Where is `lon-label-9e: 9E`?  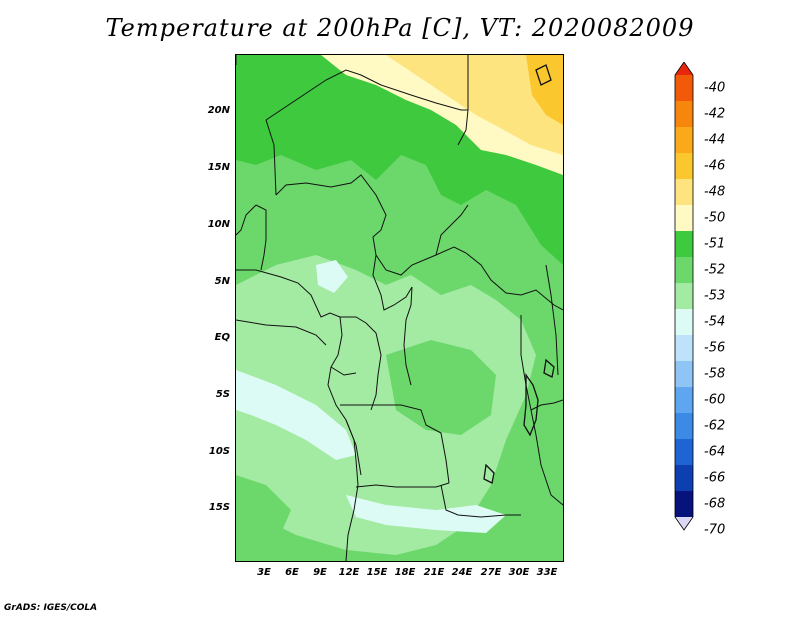
lon-label-9e: 9E is located at coordinates (320, 572).